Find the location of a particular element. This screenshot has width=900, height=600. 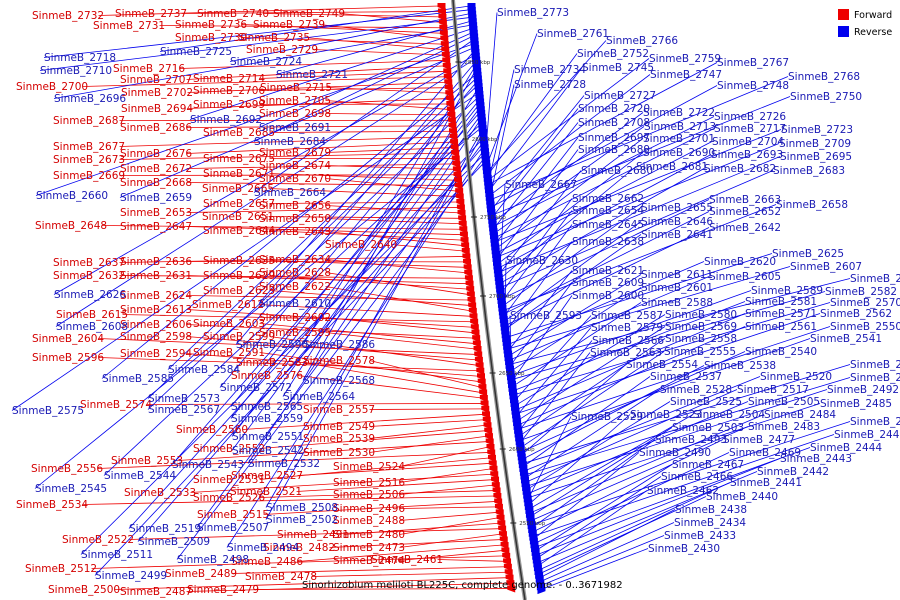

reverse-gene-label: SinmeB_2575 is located at coordinates (48, 411).